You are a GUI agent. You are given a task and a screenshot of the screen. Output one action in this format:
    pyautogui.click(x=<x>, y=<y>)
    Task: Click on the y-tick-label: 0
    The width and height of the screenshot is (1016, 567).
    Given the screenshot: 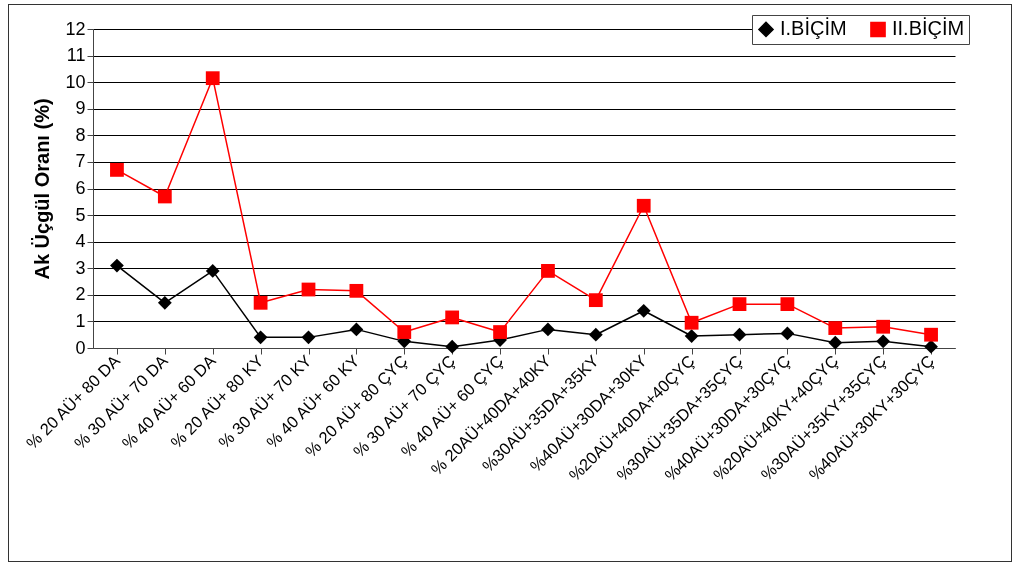 What is the action you would take?
    pyautogui.click(x=80, y=347)
    